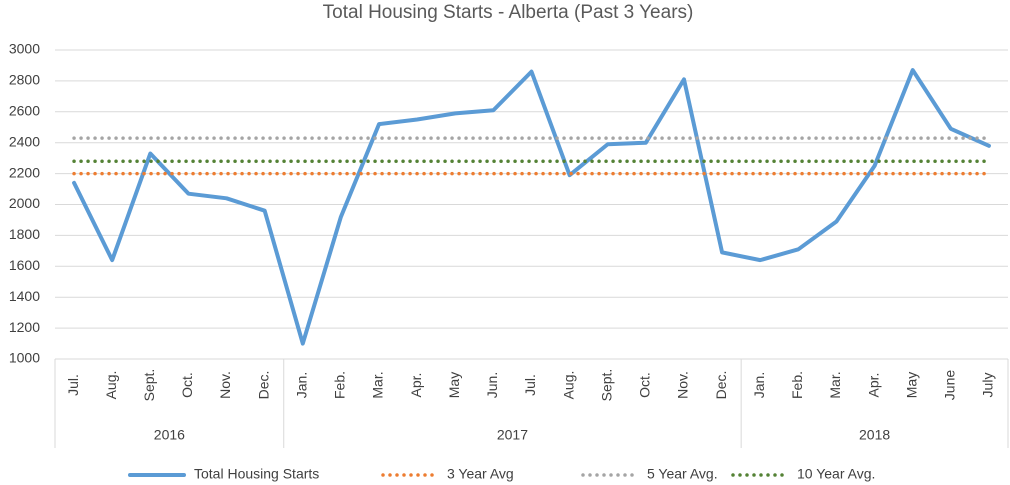 Image resolution: width=1010 pixels, height=485 pixels. Describe the element at coordinates (24, 234) in the screenshot. I see `y-tick-label: 1800` at that location.